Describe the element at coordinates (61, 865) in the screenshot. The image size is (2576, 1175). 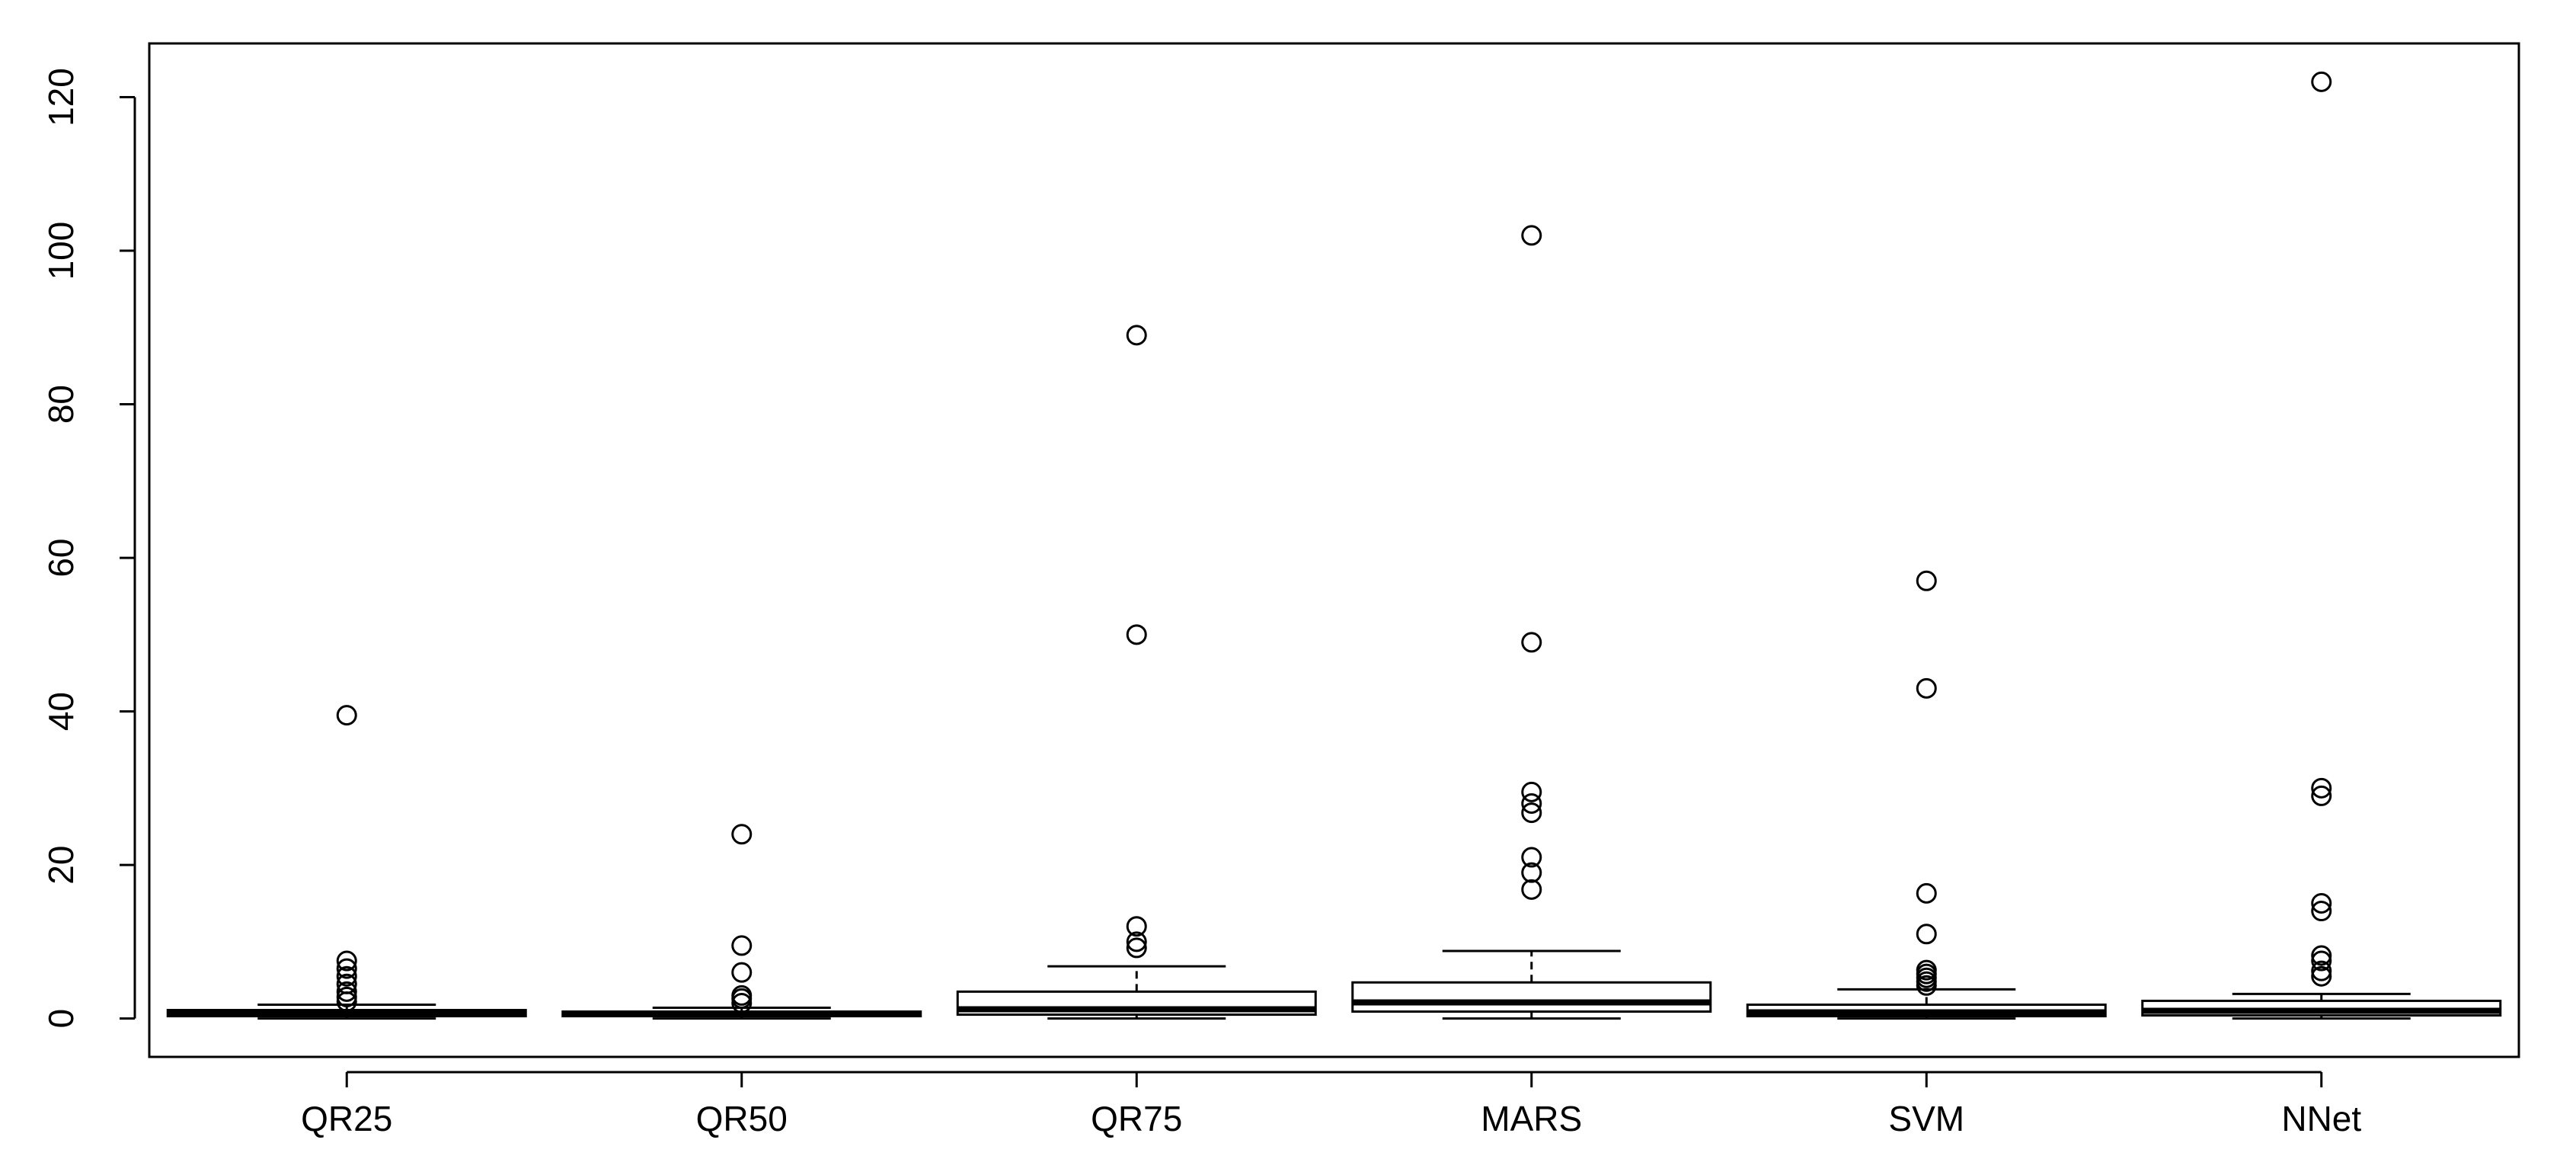
I see `y-tick-label: 20` at that location.